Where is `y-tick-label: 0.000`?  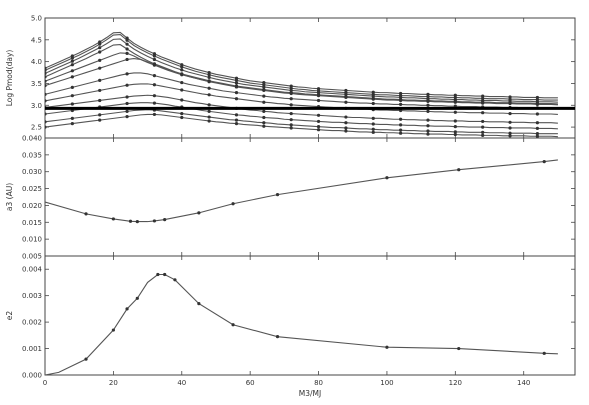
y-tick-label: 0.000 is located at coordinates (32, 376).